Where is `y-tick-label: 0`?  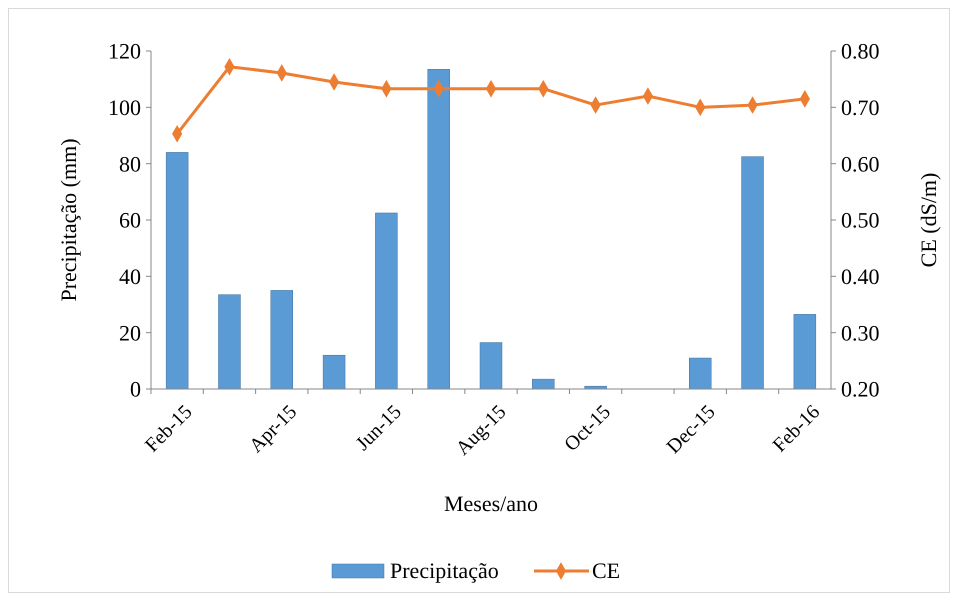 y-tick-label: 0 is located at coordinates (135, 389).